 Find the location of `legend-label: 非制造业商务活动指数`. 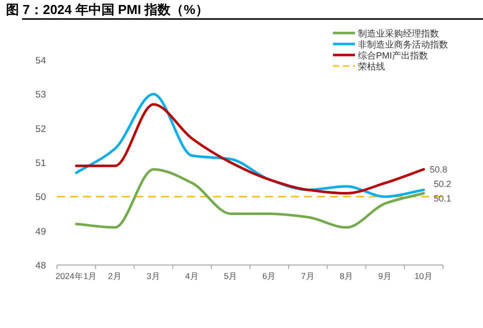

legend-label: 非制造业商务活动指数 is located at coordinates (403, 45).